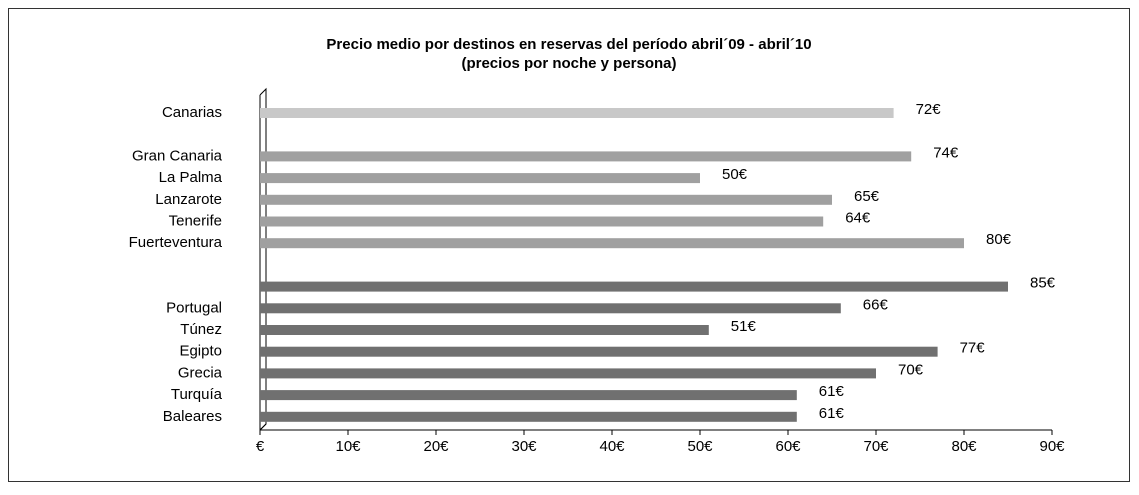 Image resolution: width=1139 pixels, height=495 pixels. Describe the element at coordinates (700, 446) in the screenshot. I see `x-tick-label: 50€` at that location.